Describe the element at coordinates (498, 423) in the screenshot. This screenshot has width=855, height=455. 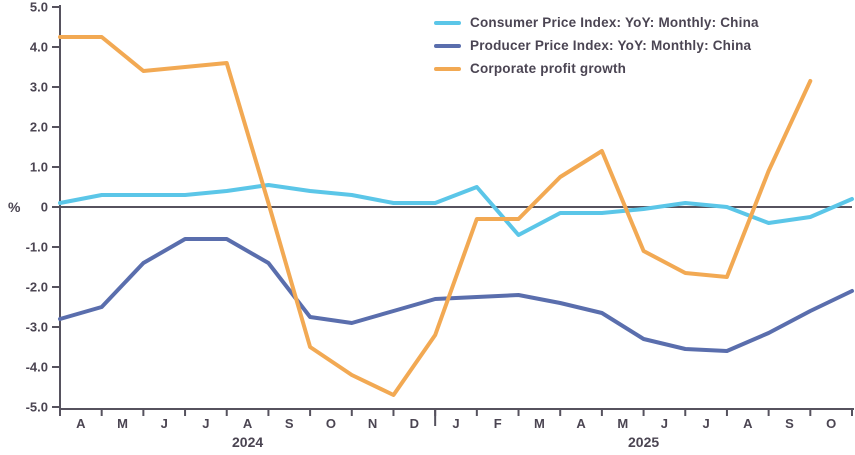
I see `x-month-label: F` at that location.